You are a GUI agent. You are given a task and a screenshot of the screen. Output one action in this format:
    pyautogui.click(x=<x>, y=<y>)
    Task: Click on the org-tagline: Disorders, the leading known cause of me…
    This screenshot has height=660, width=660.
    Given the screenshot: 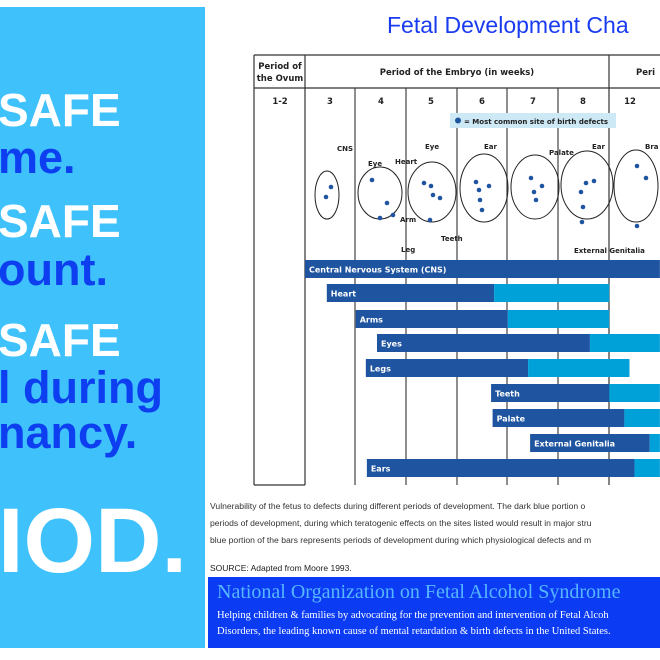 What is the action you would take?
    pyautogui.click(x=414, y=631)
    